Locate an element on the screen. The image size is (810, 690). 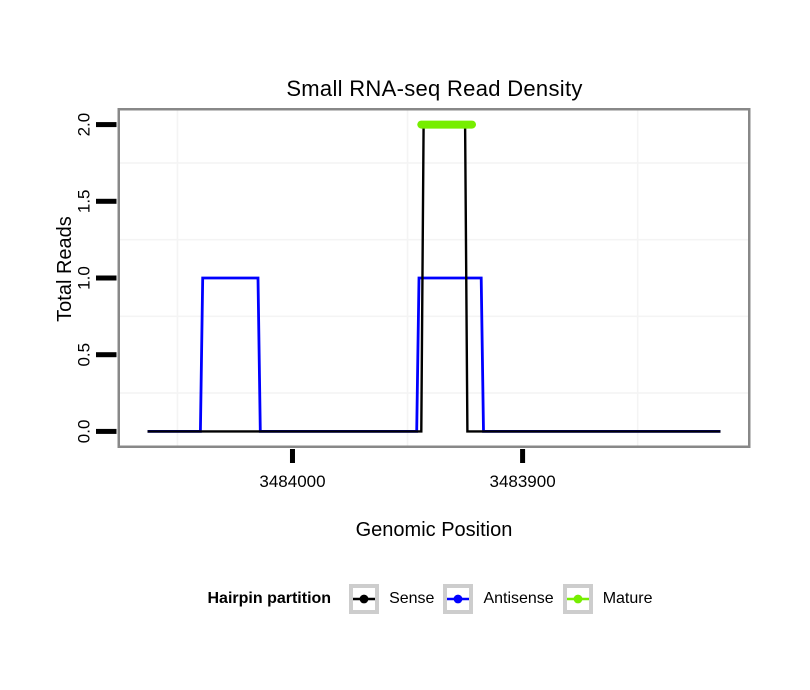
legend-item-sense: Sense is located at coordinates (392, 598).